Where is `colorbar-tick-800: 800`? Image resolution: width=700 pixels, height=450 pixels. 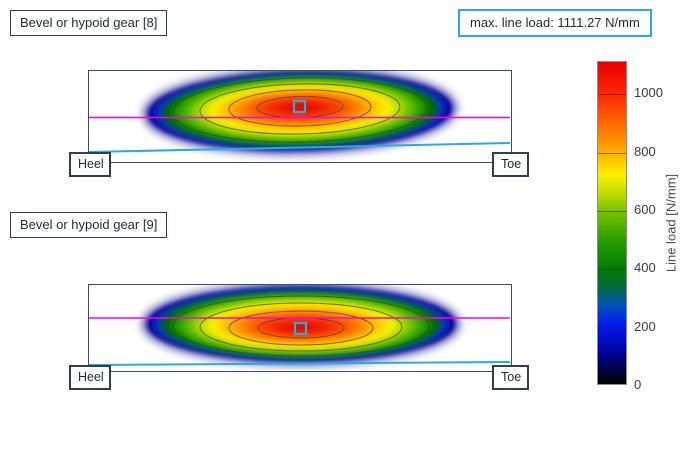
colorbar-tick-800: 800 is located at coordinates (645, 151).